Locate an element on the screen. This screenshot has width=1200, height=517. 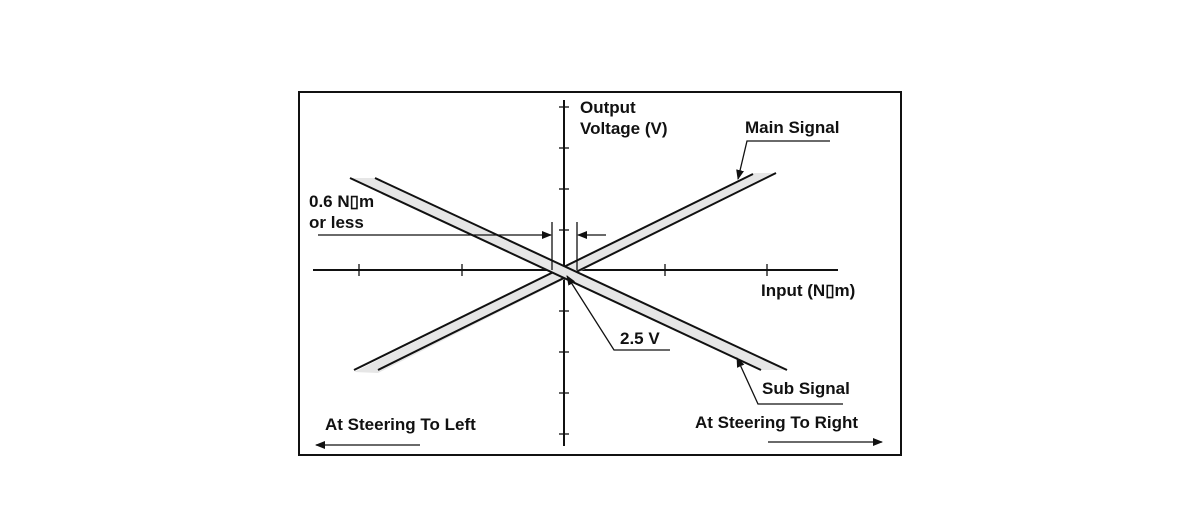
sub-signal-label: Sub Signal is located at coordinates (806, 388).